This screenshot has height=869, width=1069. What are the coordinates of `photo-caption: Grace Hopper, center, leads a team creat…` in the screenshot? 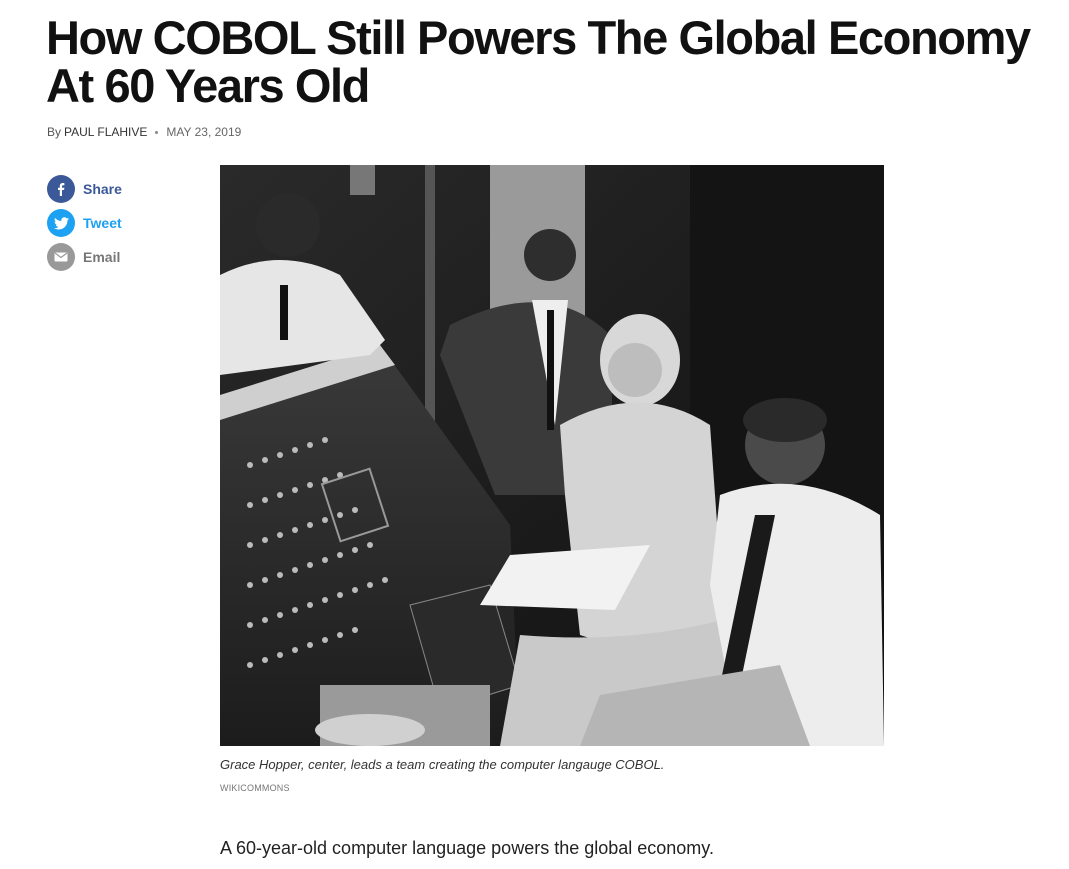 It's located at (442, 764).